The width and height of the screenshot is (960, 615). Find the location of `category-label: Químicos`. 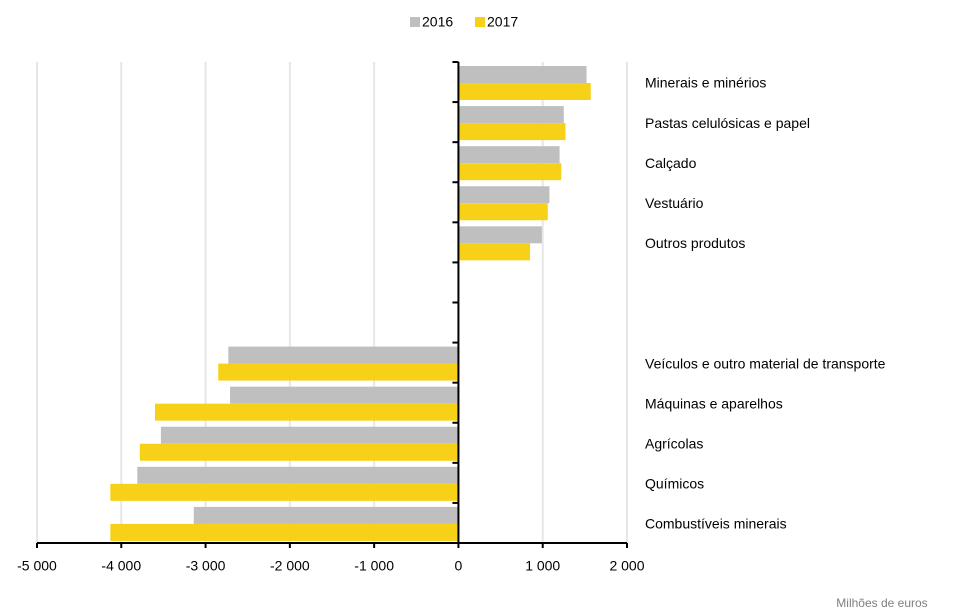

category-label: Químicos is located at coordinates (674, 484).